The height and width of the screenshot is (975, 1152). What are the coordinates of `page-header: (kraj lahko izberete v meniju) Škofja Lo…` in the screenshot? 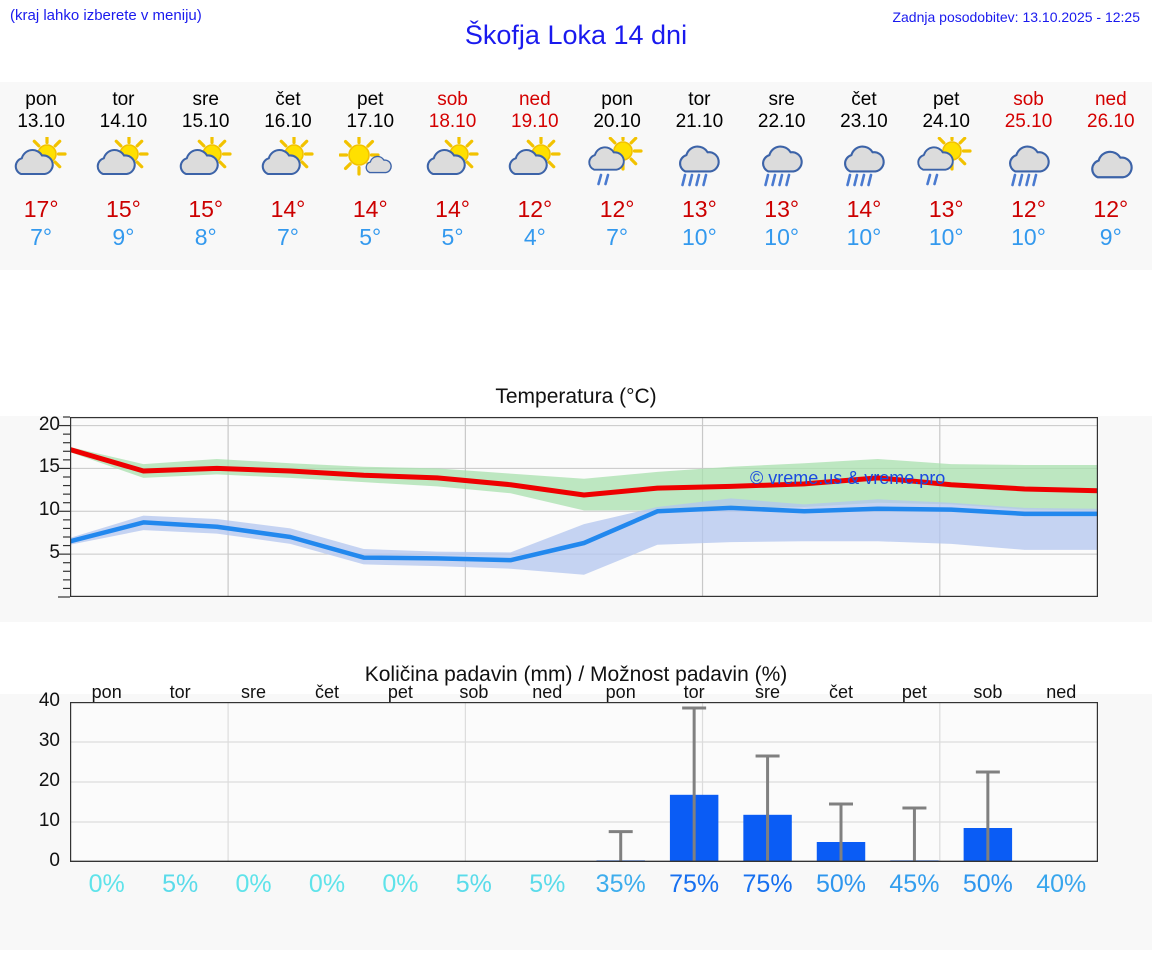 It's located at (576, 36).